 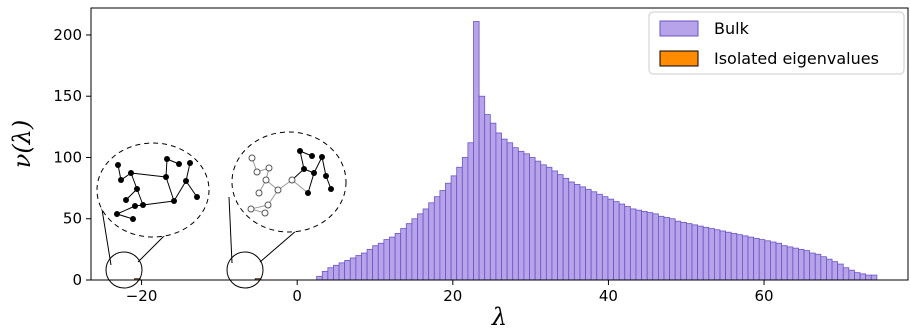 What do you see at coordinates (499, 316) in the screenshot?
I see `x-axis-title: λ` at bounding box center [499, 316].